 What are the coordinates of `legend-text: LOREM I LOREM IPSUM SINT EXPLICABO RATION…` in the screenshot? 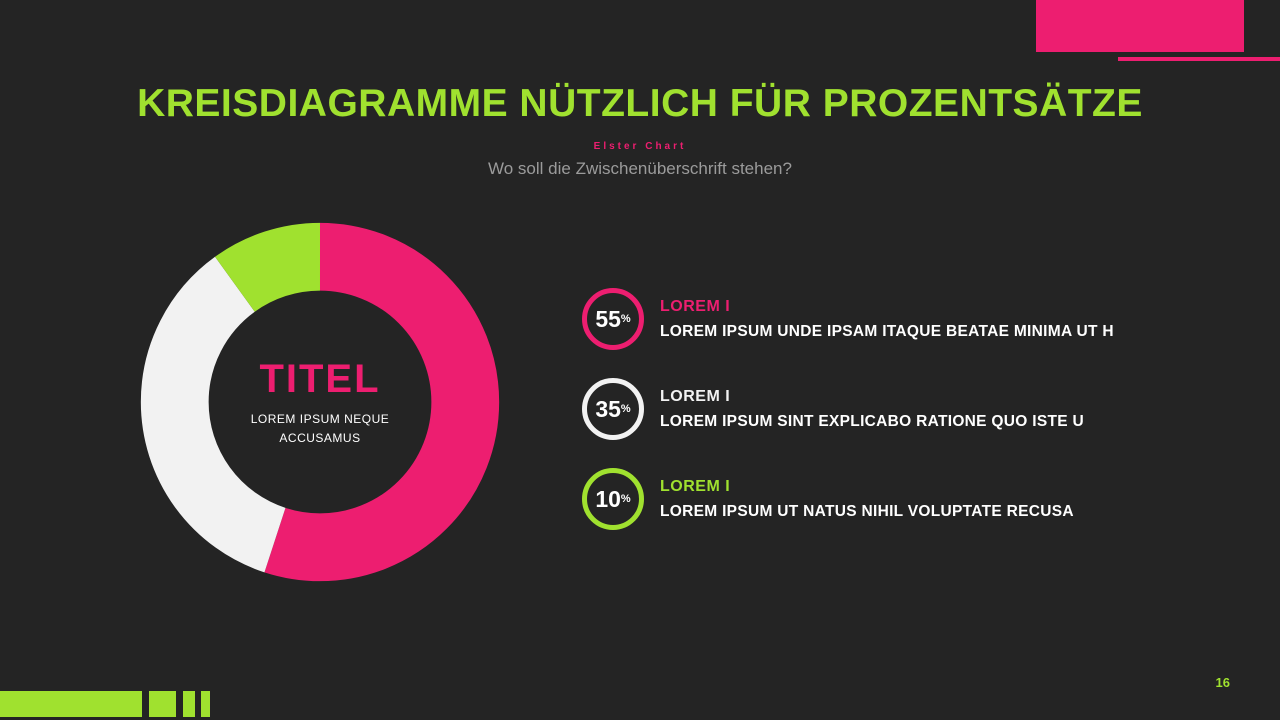 It's located at (872, 409).